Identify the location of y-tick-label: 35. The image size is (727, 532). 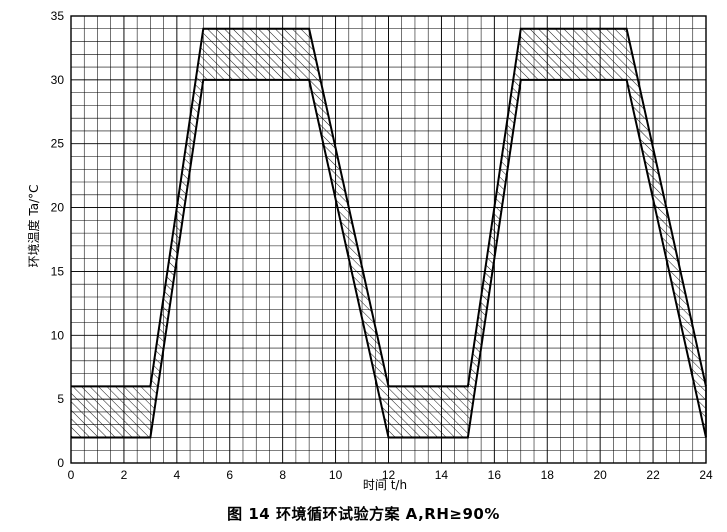
(58, 16).